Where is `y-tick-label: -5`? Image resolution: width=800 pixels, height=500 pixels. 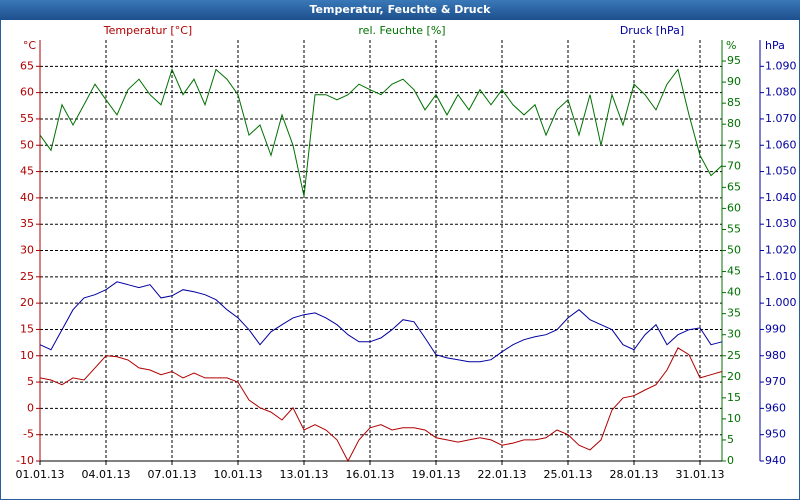
y-tick-label: -5 is located at coordinates (28, 434).